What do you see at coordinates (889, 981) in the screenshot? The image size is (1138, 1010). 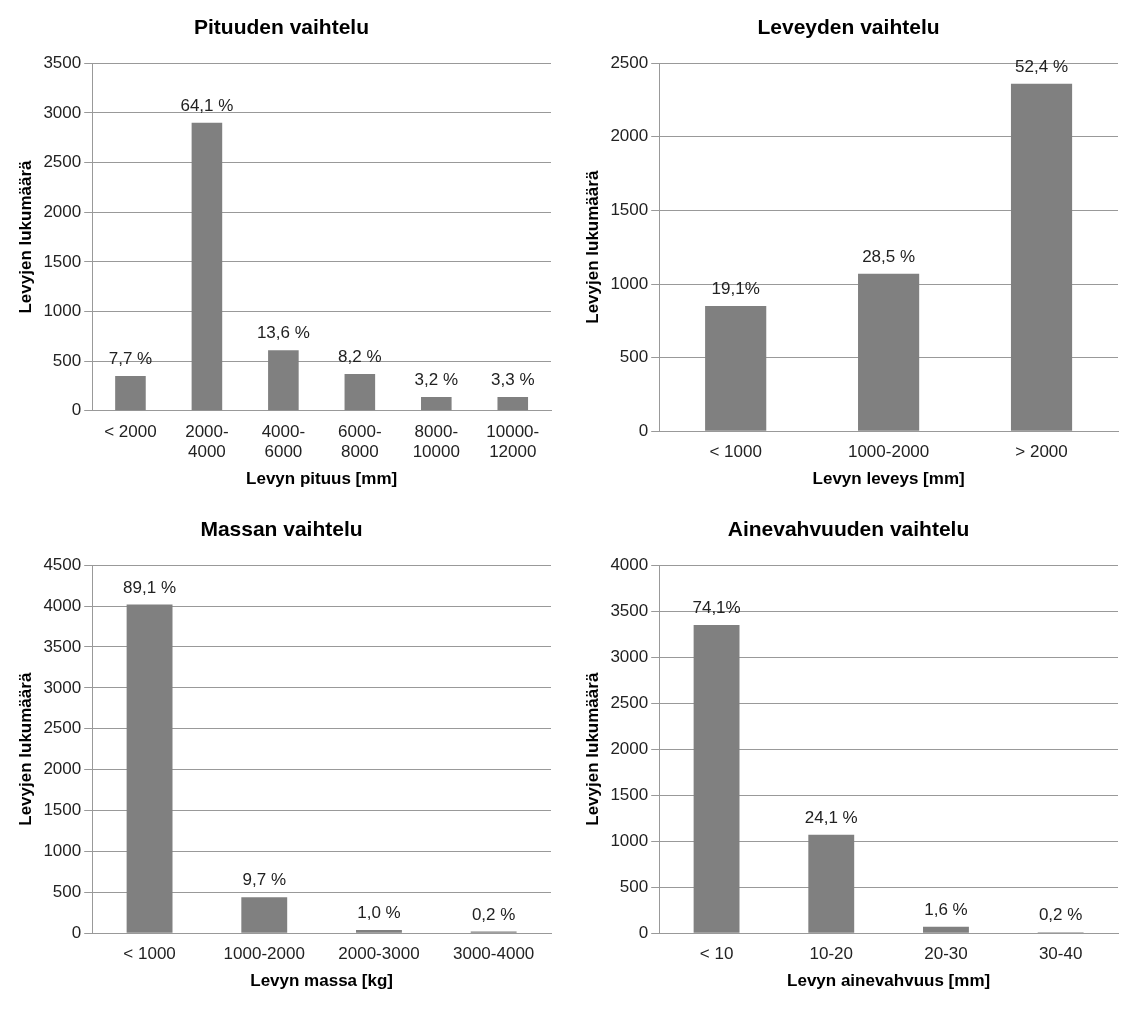 I see `x-axis-title: Levyn ainevahvuus [mm]` at bounding box center [889, 981].